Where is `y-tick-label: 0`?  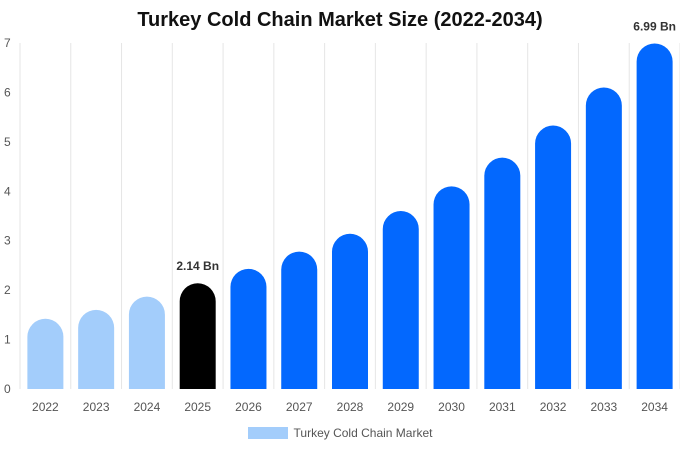
y-tick-label: 0 is located at coordinates (7, 389).